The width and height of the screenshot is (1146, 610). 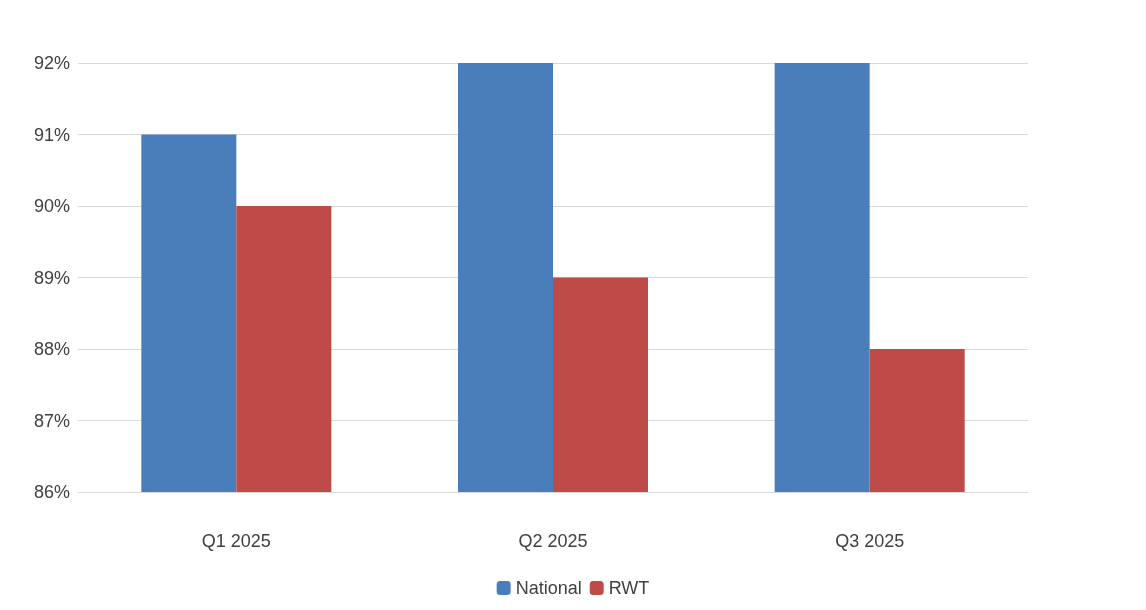 What do you see at coordinates (51, 134) in the screenshot?
I see `y-tick-label: 91%` at bounding box center [51, 134].